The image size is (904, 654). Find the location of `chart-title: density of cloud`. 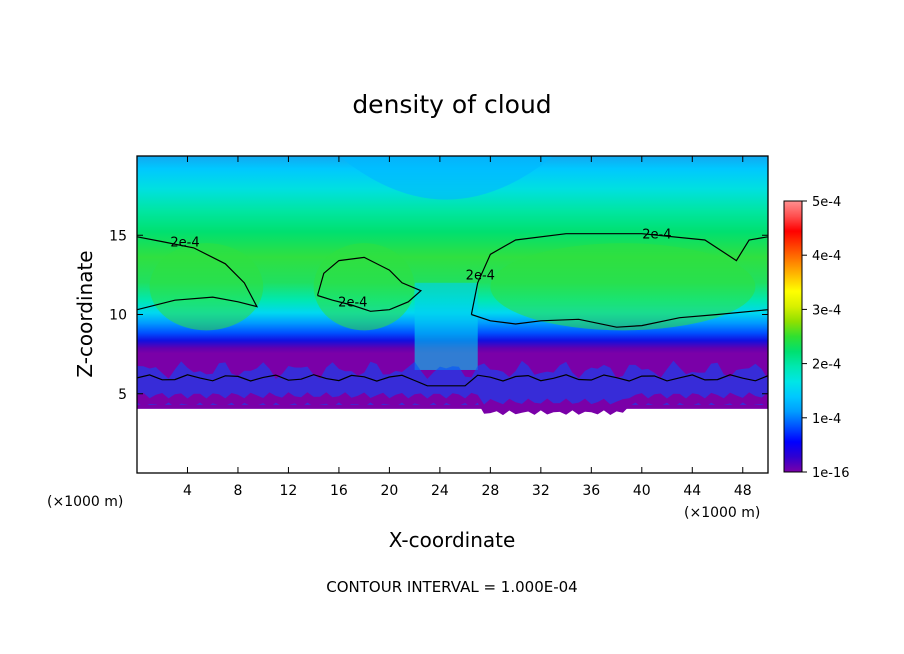

chart-title: density of cloud is located at coordinates (451, 104).